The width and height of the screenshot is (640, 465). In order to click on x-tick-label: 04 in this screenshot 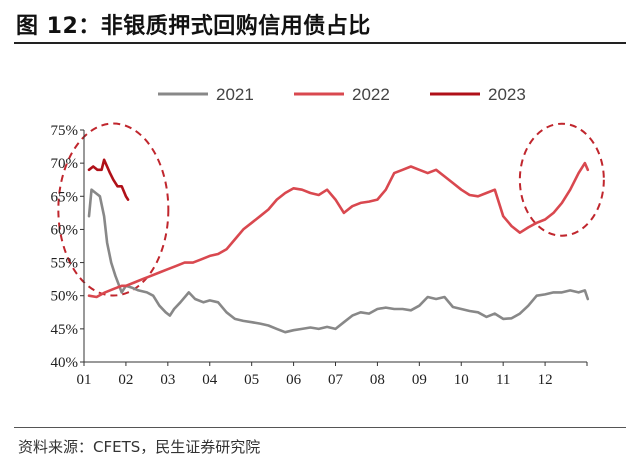, I will do `click(210, 380)`.